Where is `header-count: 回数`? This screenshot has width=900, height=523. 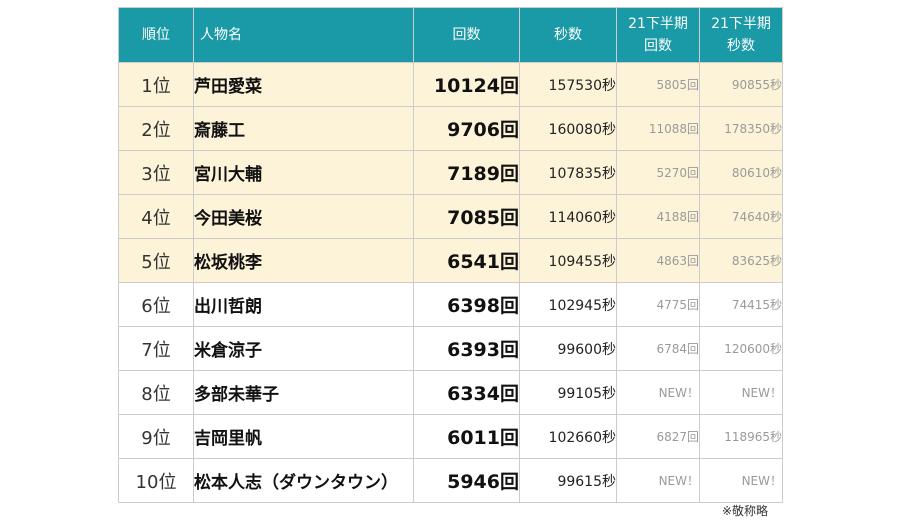 header-count: 回数 is located at coordinates (466, 35).